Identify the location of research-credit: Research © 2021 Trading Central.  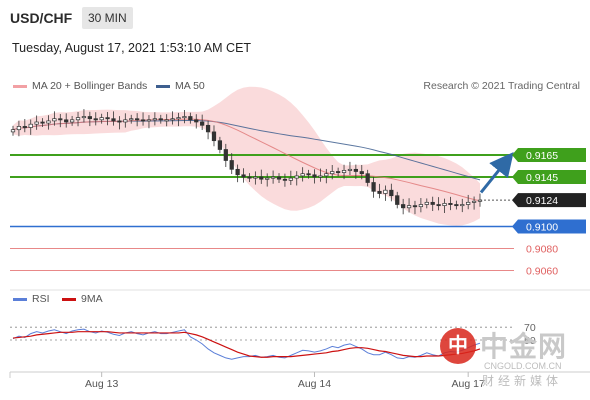
(501, 86).